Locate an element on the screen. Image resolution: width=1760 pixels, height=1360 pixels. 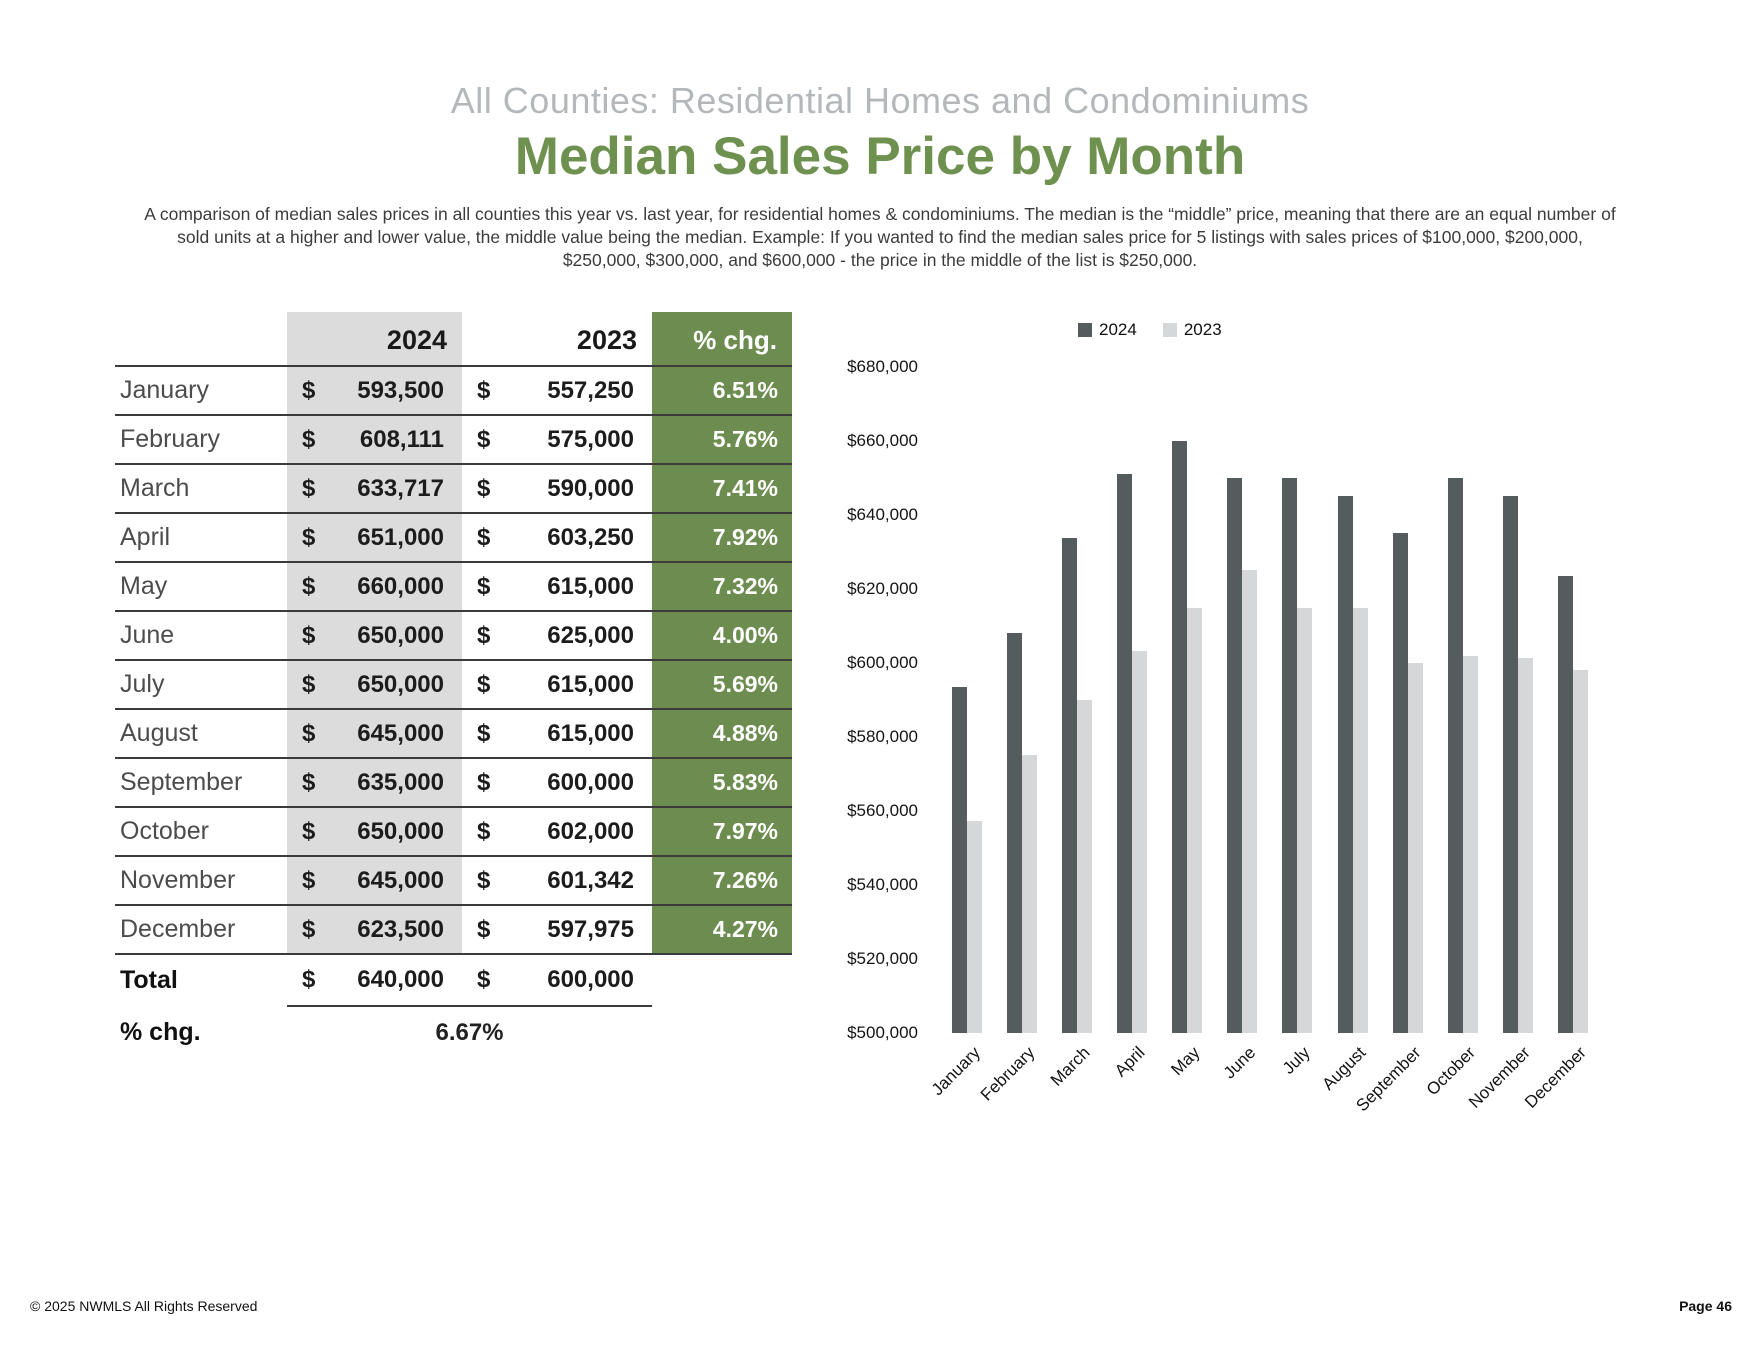
price-2023-cell: $602,000 is located at coordinates (557, 831).